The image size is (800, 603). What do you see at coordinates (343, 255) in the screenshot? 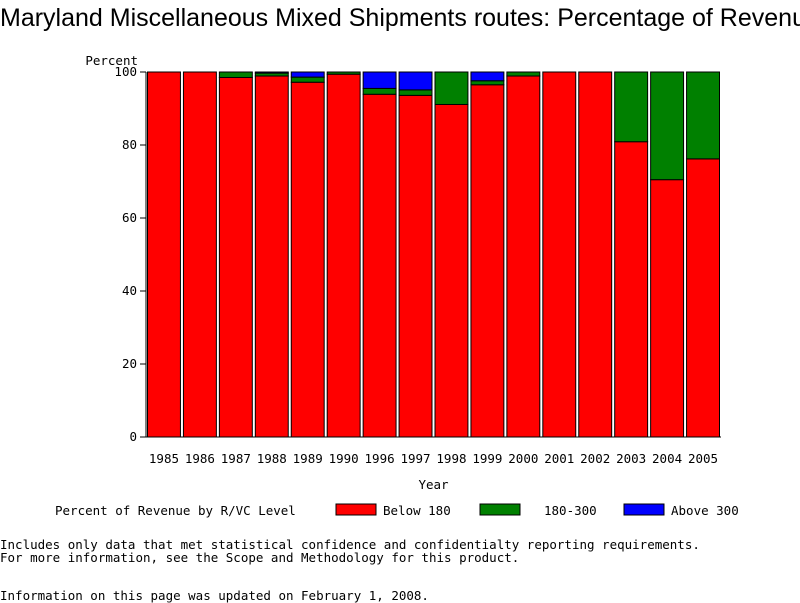
I see `bar-below-180-1990` at bounding box center [343, 255].